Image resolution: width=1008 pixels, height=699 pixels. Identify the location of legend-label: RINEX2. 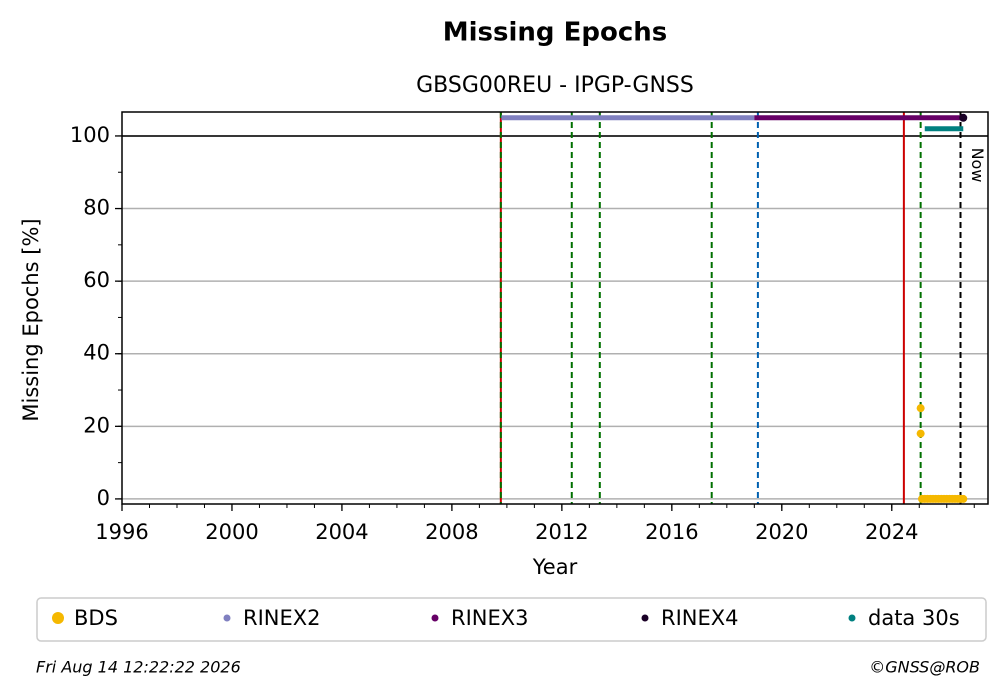
(282, 618).